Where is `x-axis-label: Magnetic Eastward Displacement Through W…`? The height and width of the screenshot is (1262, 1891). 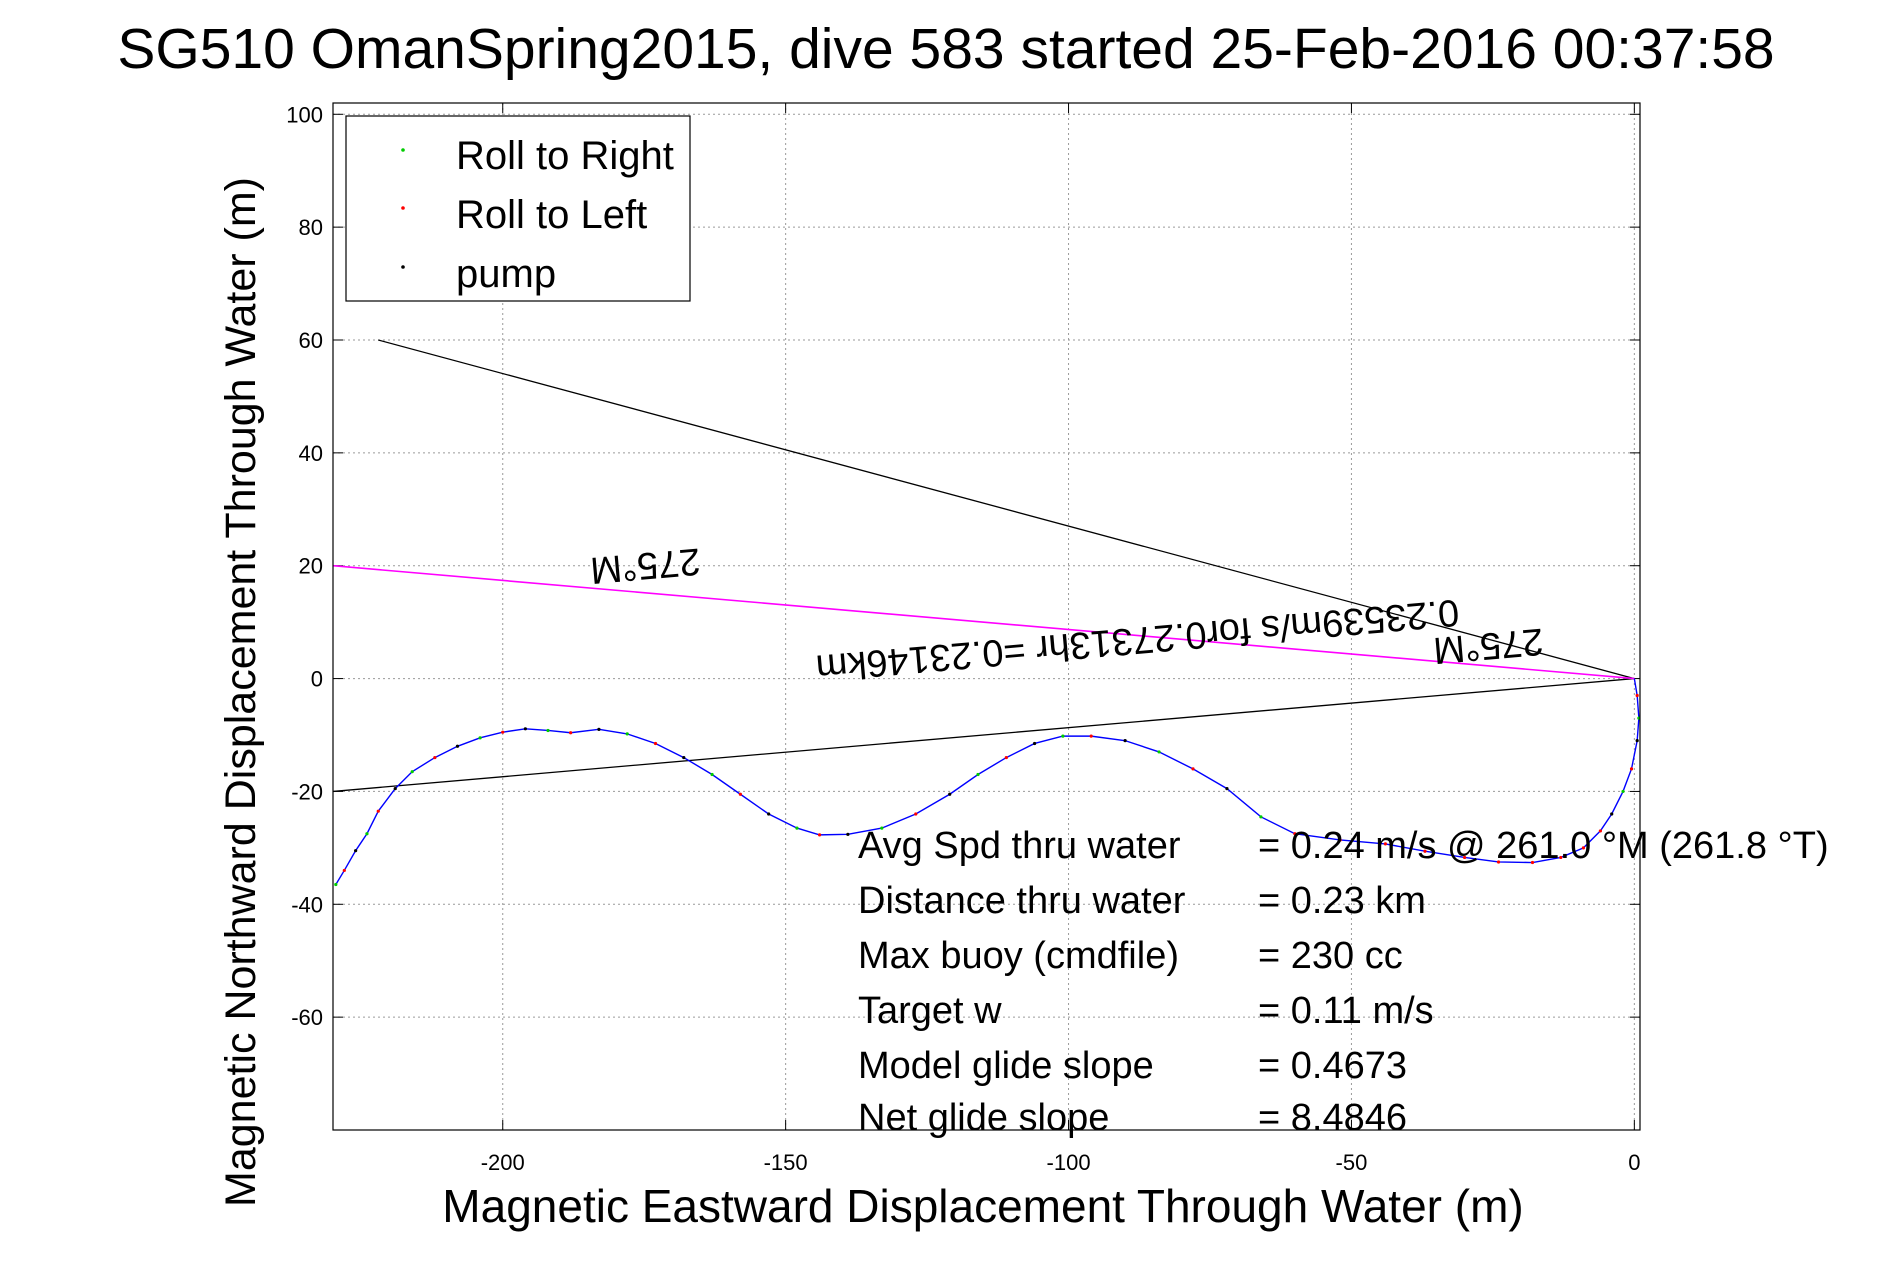
x-axis-label: Magnetic Eastward Displacement Through W… is located at coordinates (982, 1206).